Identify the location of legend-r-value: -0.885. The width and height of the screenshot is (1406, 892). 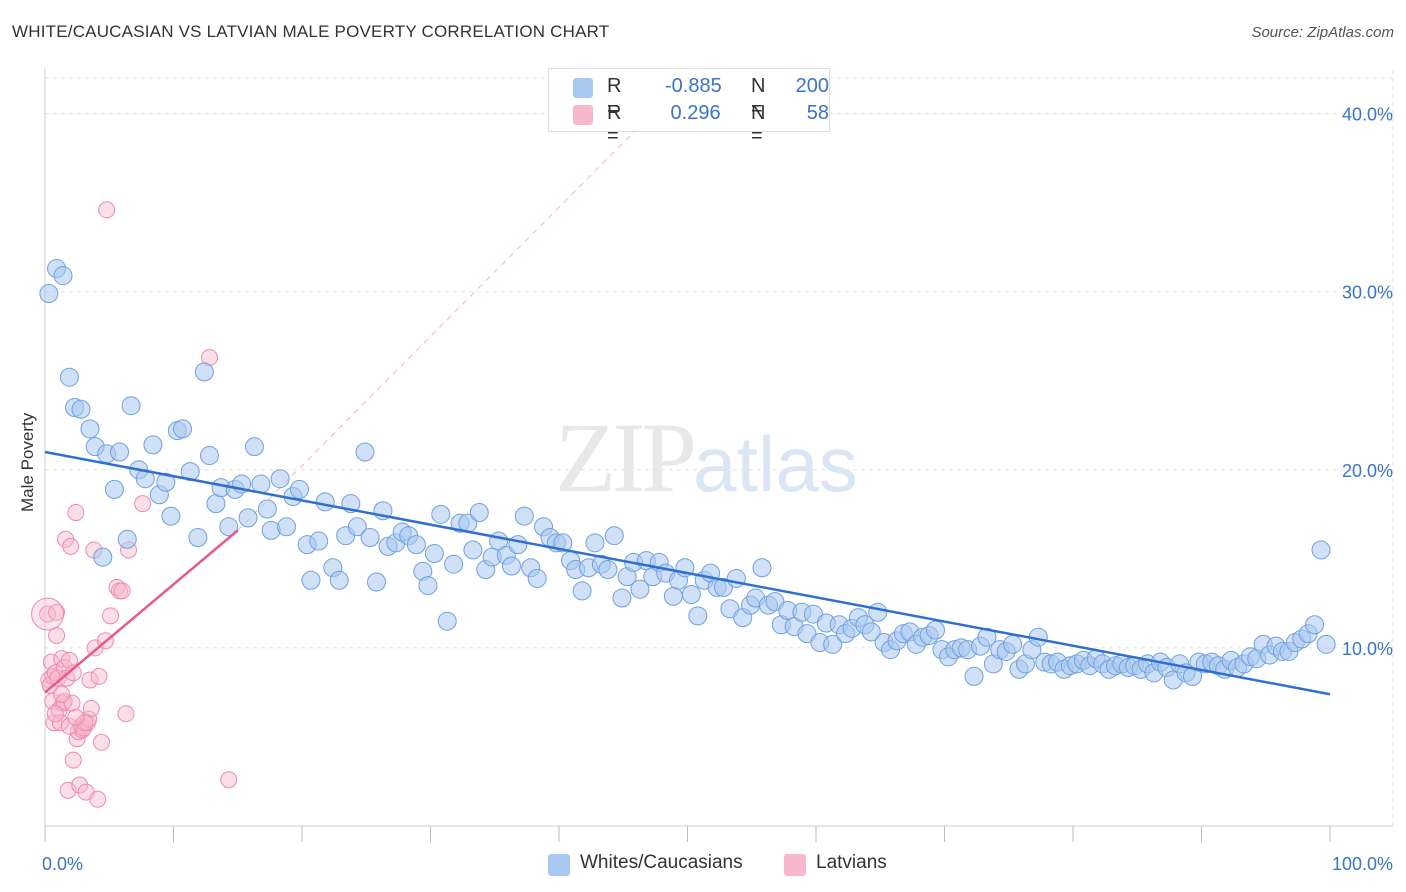
(693, 86).